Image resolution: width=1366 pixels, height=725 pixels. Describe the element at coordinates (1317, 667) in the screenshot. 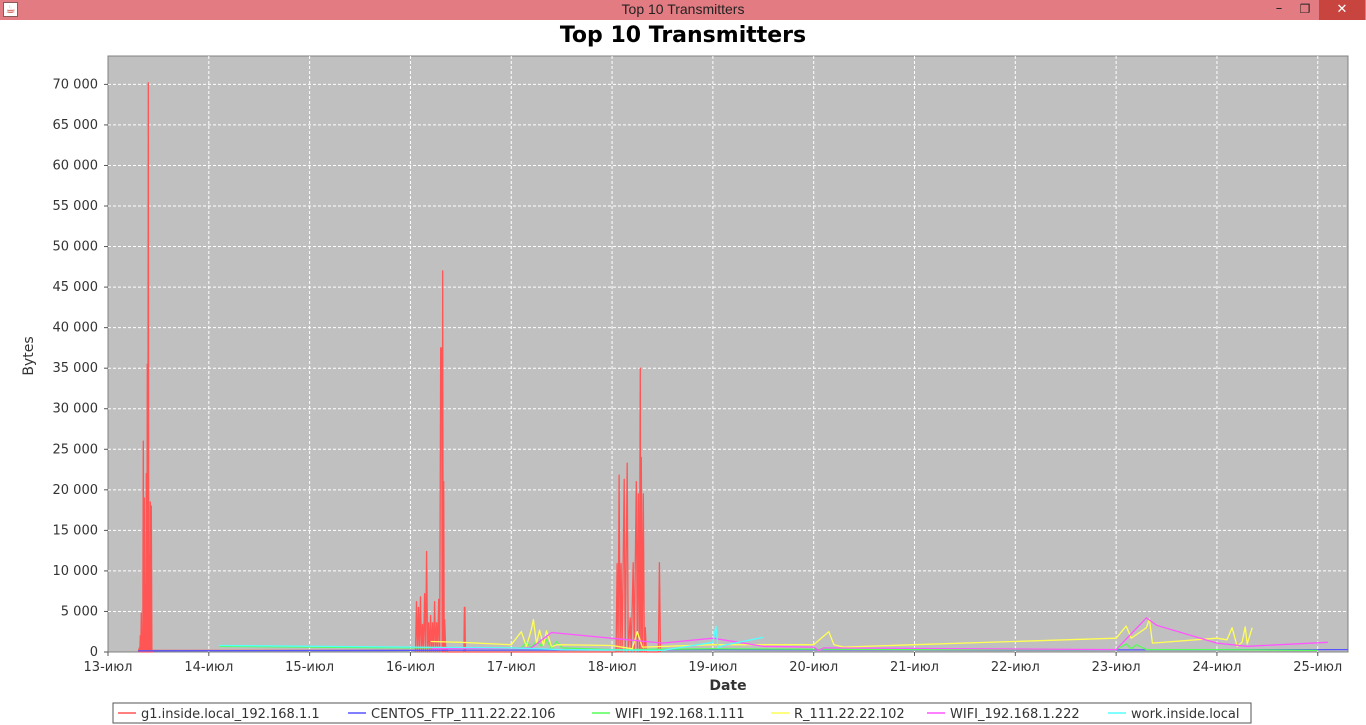

I see `x-tick-label: 25-июл` at that location.